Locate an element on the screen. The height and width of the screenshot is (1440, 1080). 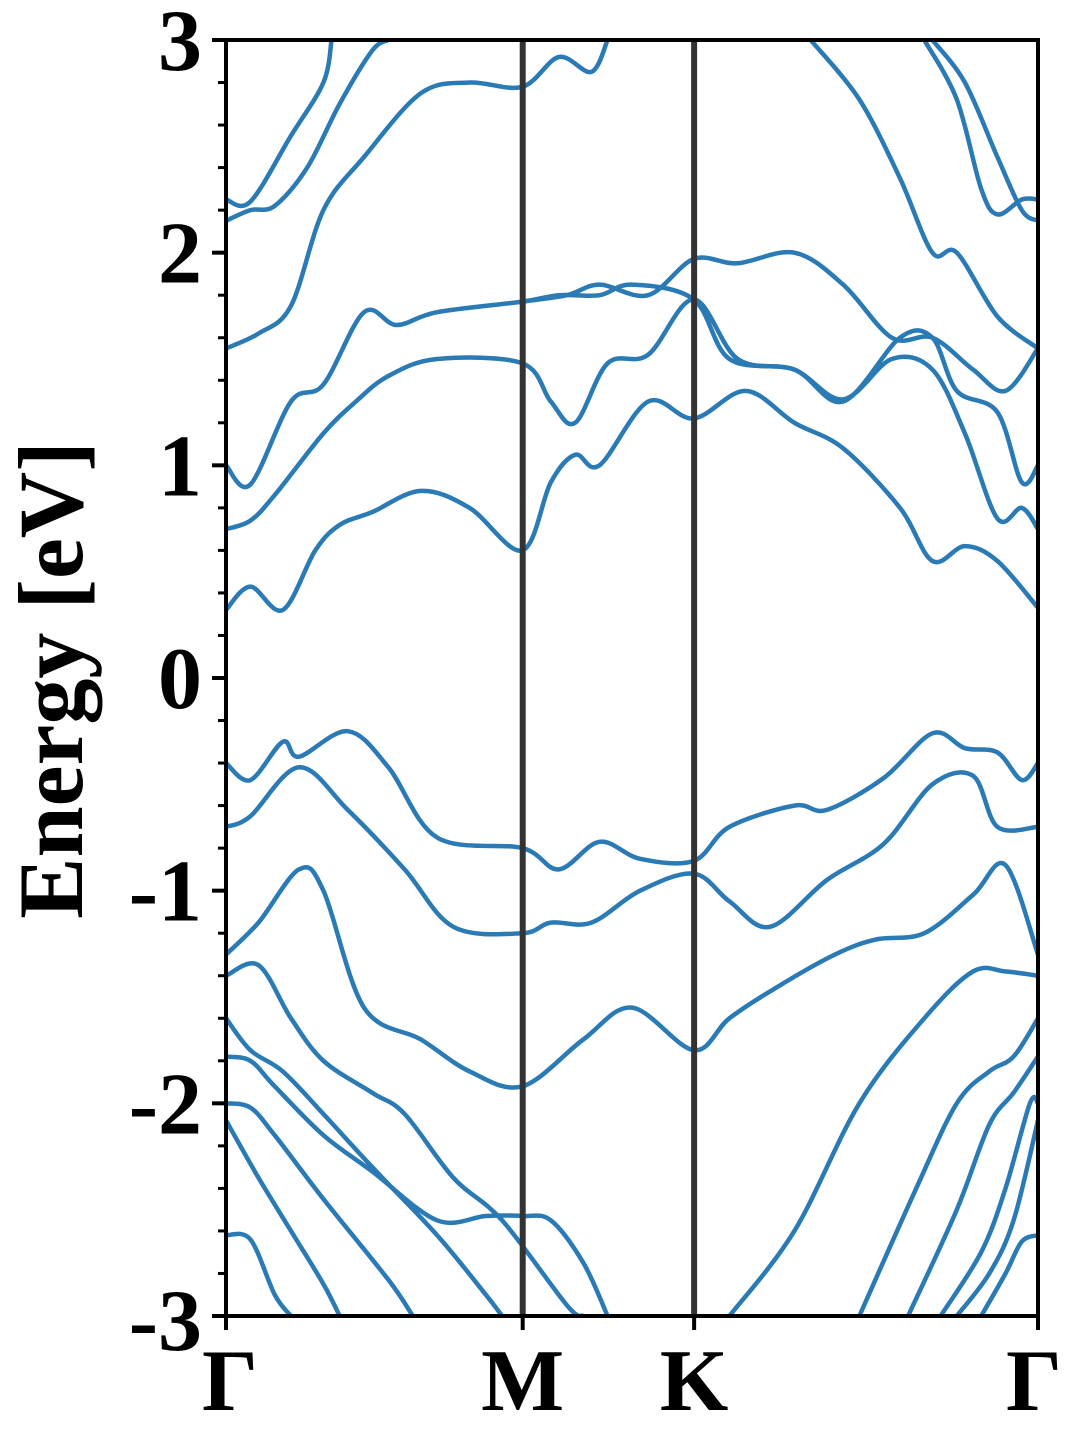
y-ticks: -3 -2 -1 0 1 2 3 is located at coordinates (177, 685).